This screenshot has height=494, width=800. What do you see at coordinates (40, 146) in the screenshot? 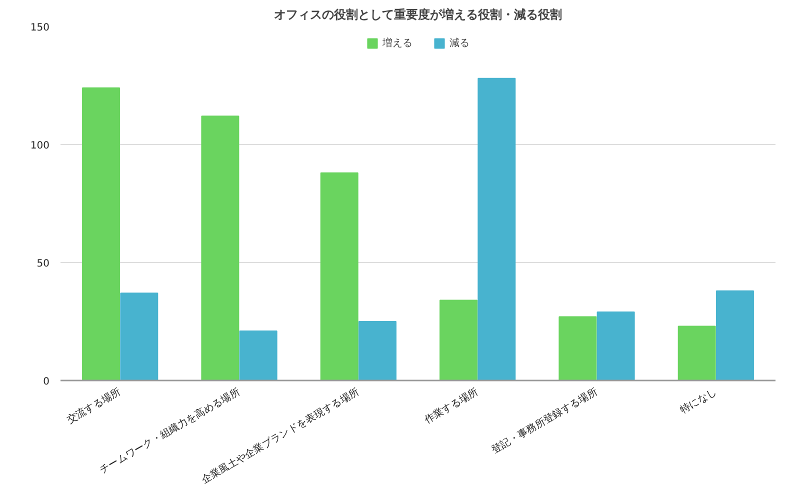
I see `y-tick-label: 100` at bounding box center [40, 146].